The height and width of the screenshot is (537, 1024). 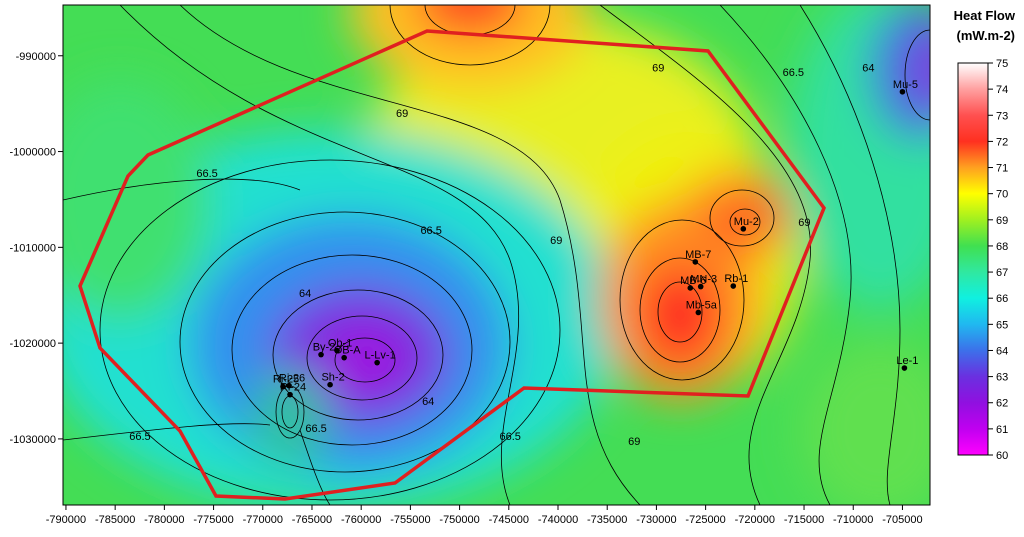 What do you see at coordinates (607, 520) in the screenshot?
I see `x-tick-label: -735000` at bounding box center [607, 520].